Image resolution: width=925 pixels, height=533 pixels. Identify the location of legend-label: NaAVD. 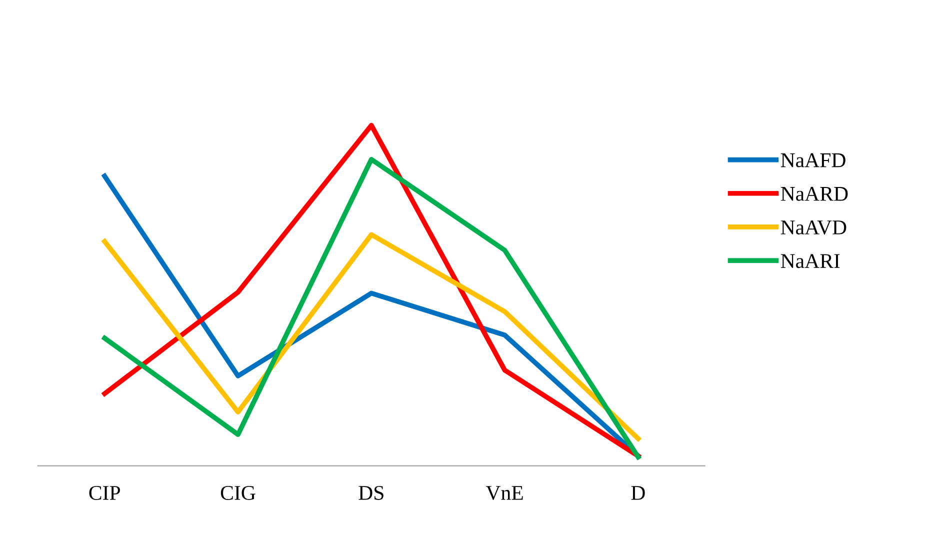
(813, 227).